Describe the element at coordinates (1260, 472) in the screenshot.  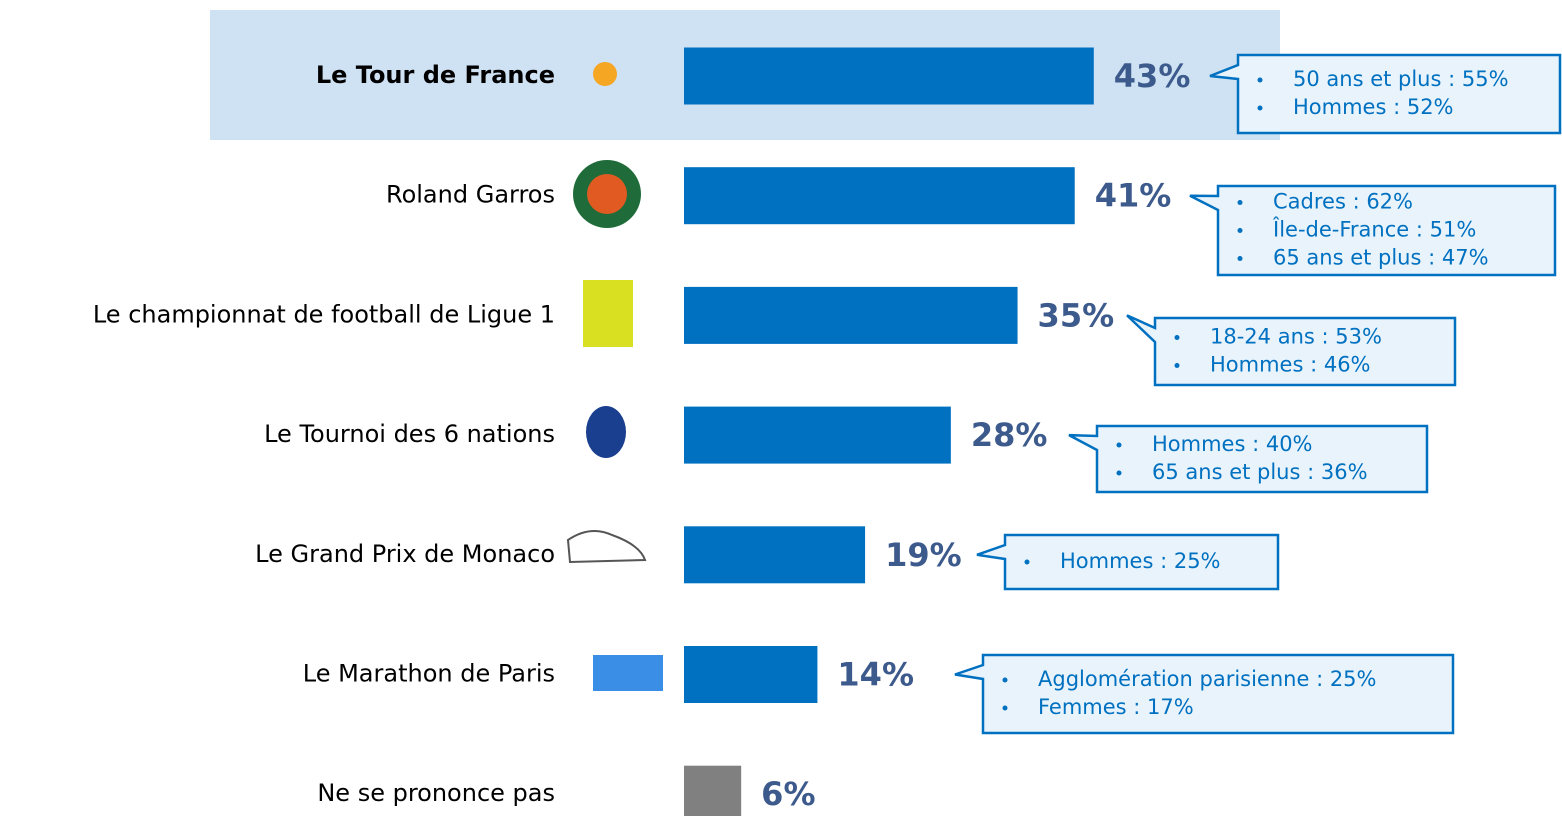
I see `callout-text: 65 ans et plus : 36%` at that location.